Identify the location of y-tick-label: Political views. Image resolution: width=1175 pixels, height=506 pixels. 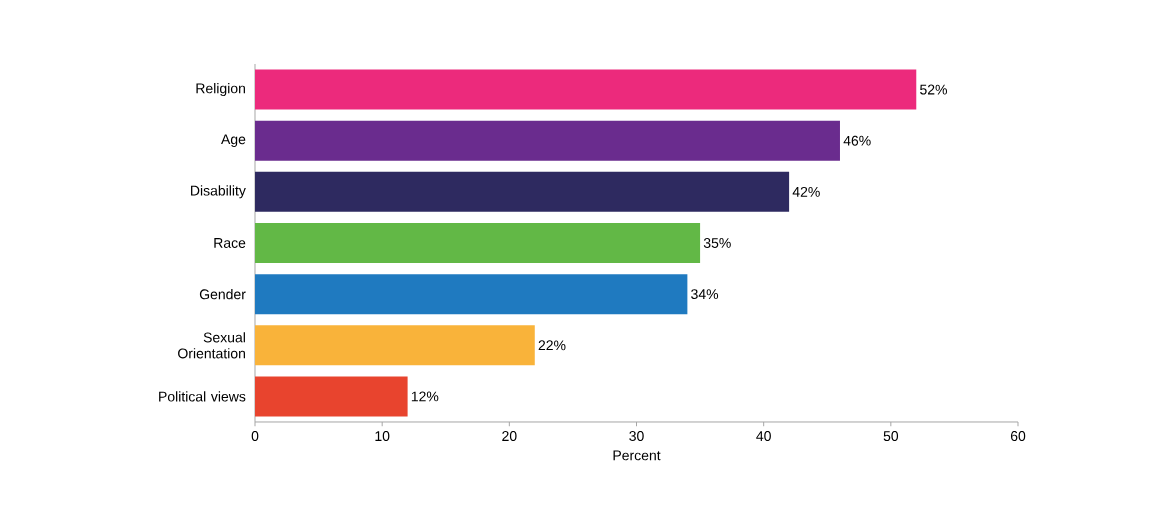
(202, 396).